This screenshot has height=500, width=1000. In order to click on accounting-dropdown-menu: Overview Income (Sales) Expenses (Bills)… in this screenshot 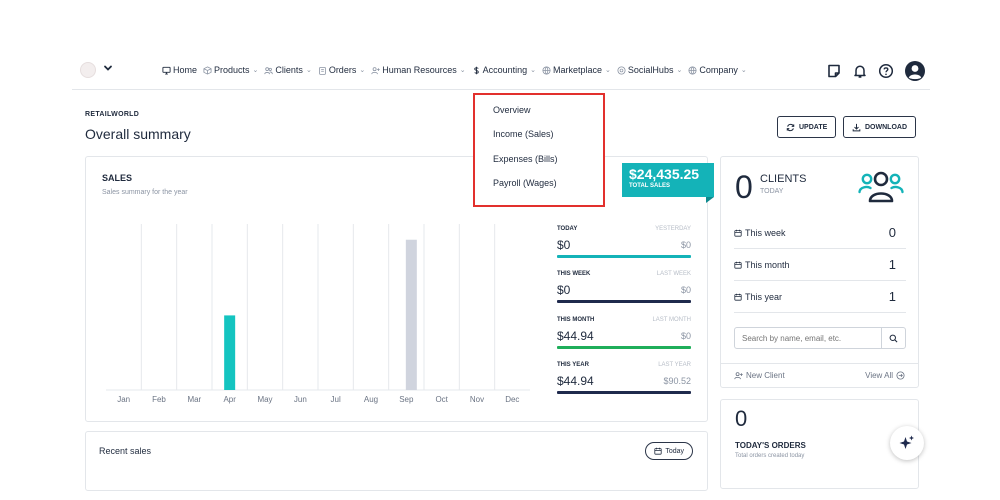, I will do `click(539, 150)`.